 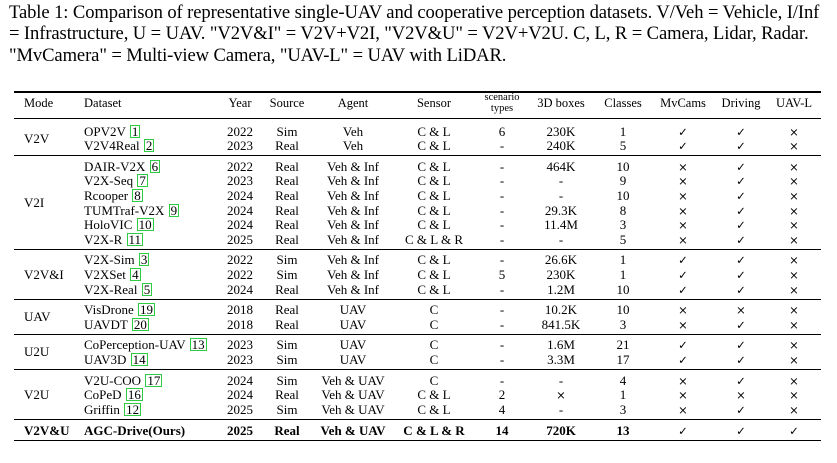 What do you see at coordinates (106, 195) in the screenshot?
I see `dataset-label: Rcooper` at bounding box center [106, 195].